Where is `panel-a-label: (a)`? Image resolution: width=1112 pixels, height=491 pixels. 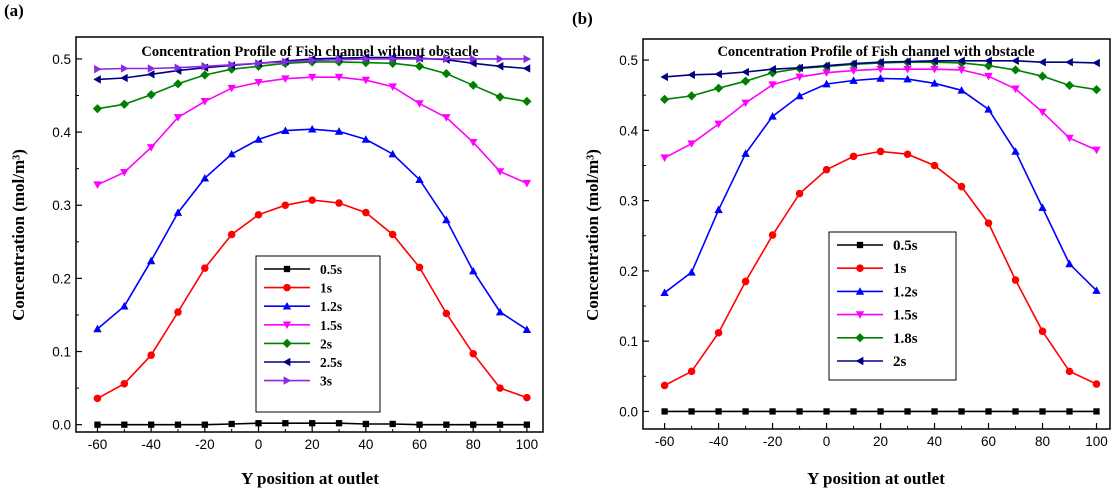 panel-a-label: (a) is located at coordinates (14, 10).